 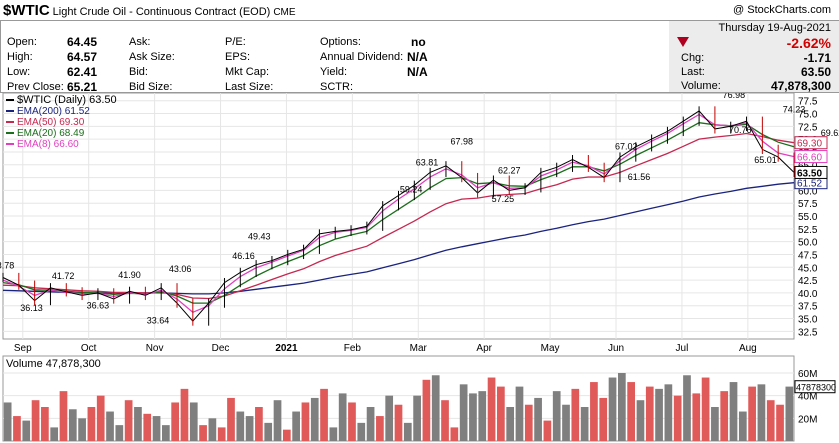 What do you see at coordinates (151, 87) in the screenshot?
I see `bid-size-label: Bid Size:` at bounding box center [151, 87].